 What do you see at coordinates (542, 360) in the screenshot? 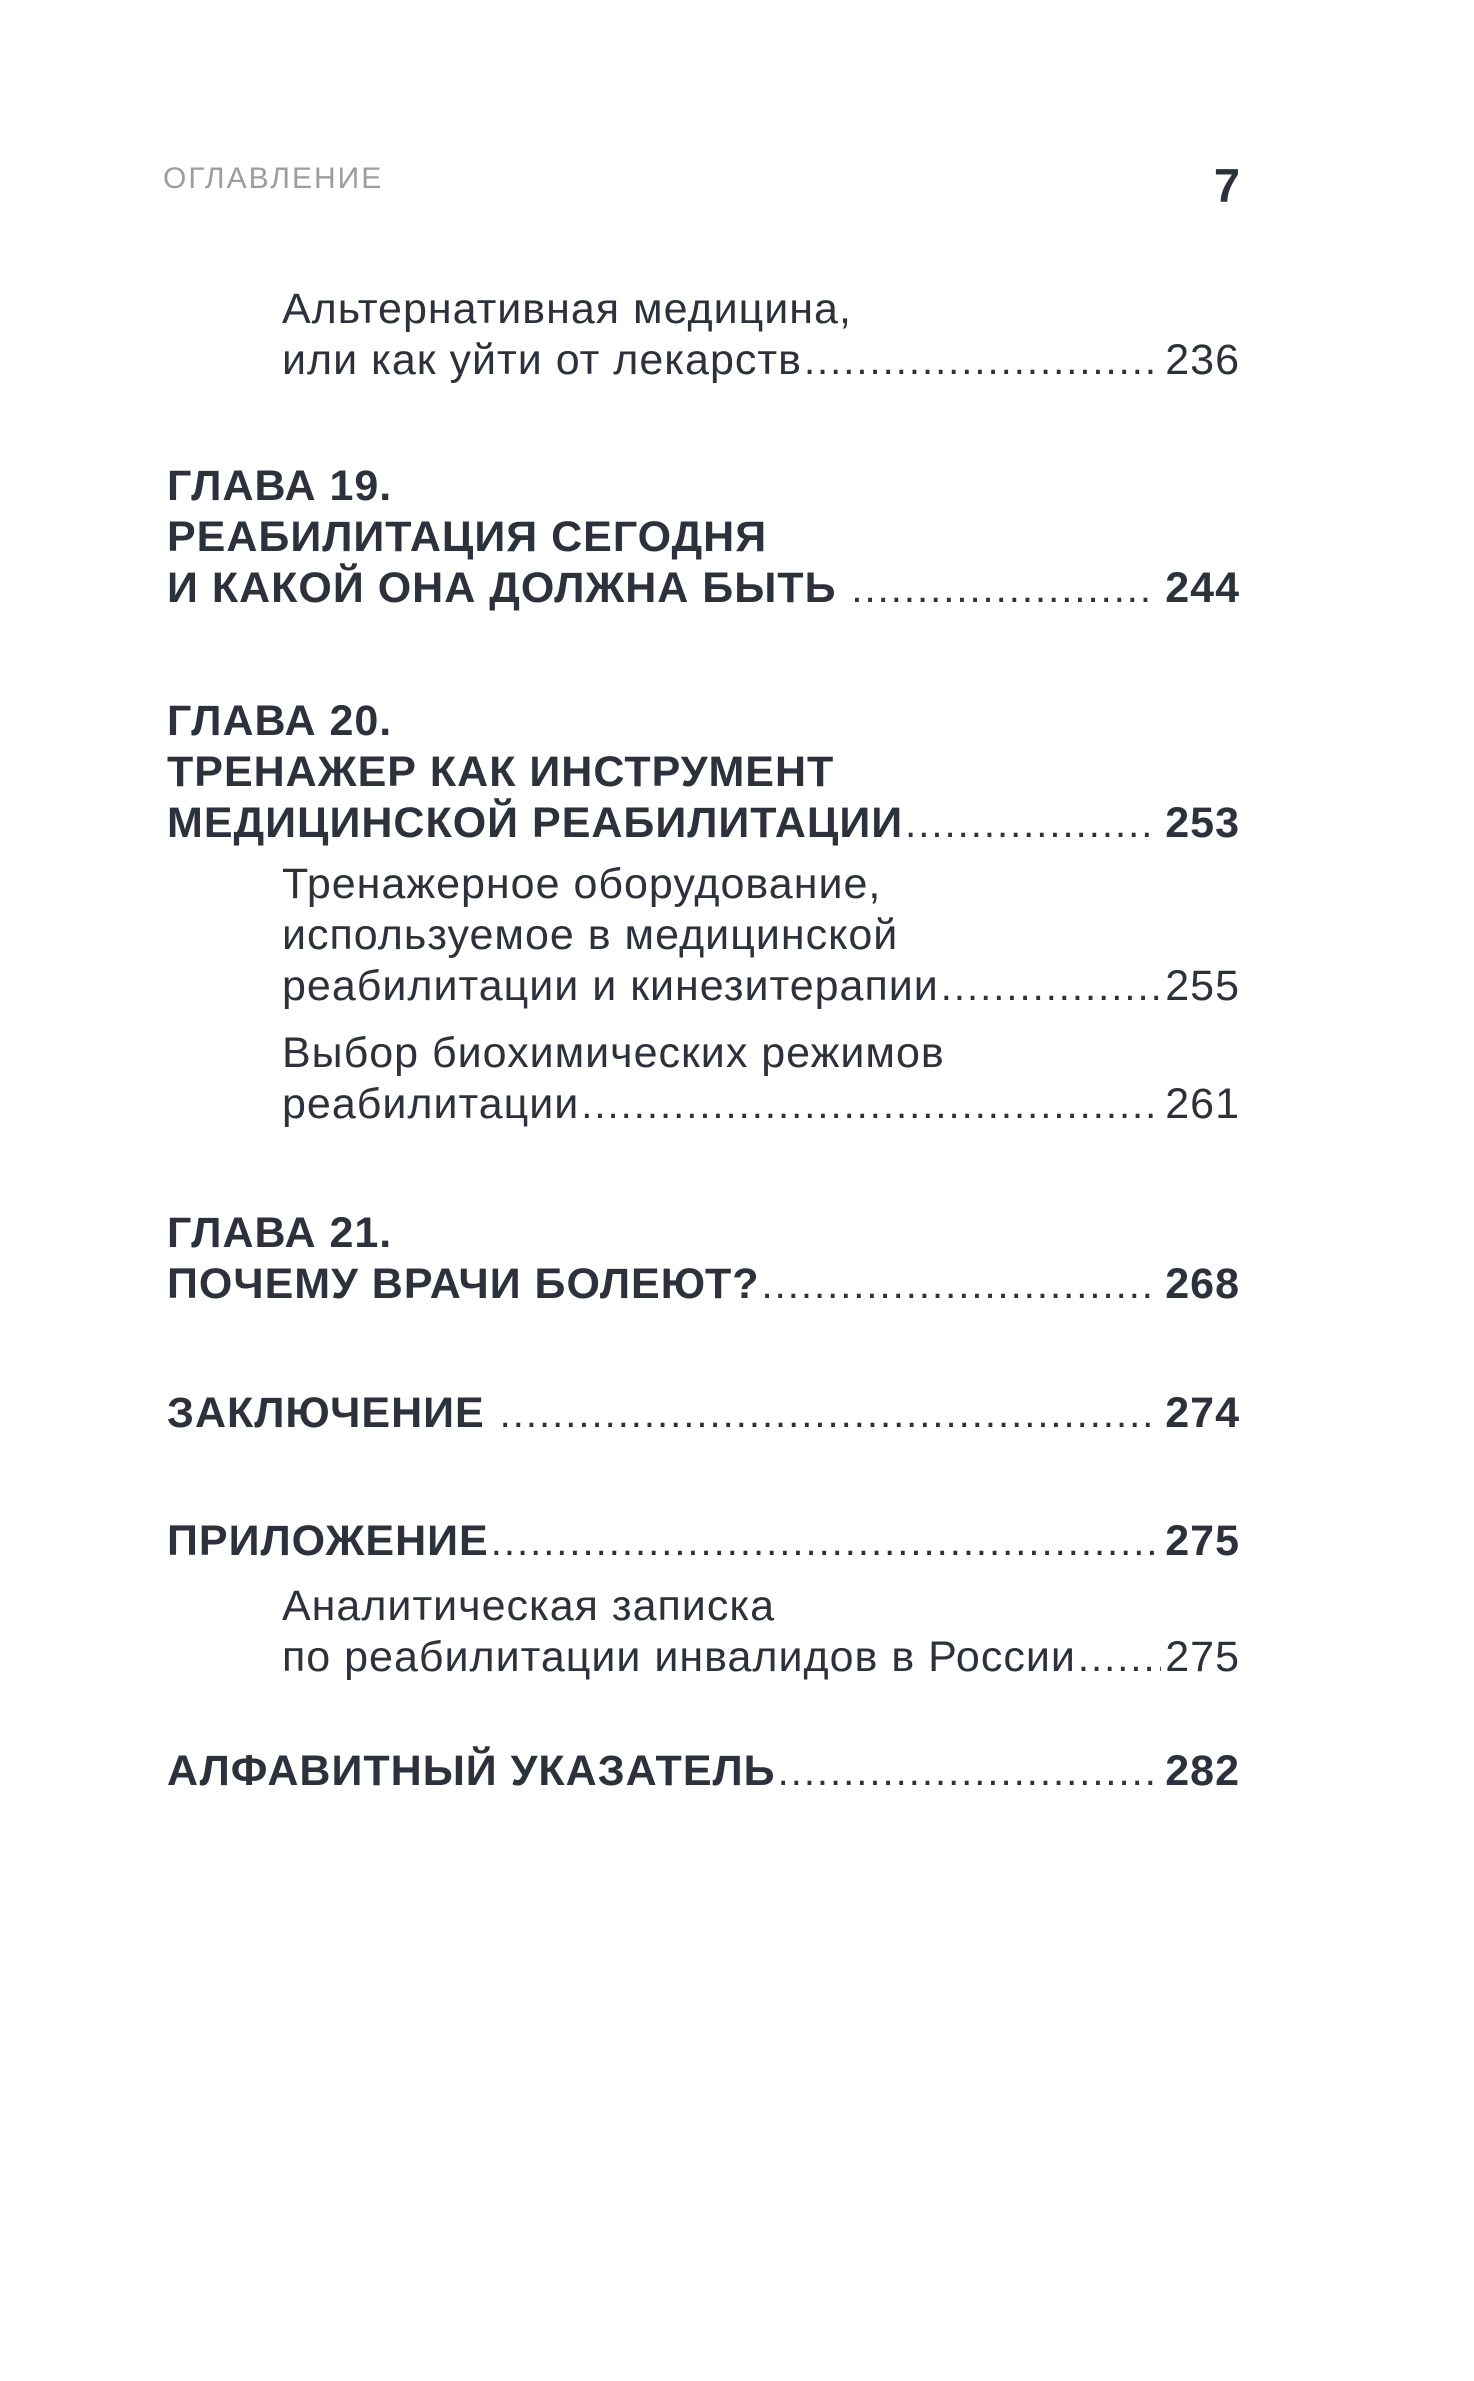
I see `toc-entry-title: или как уйти от лекарств` at bounding box center [542, 360].